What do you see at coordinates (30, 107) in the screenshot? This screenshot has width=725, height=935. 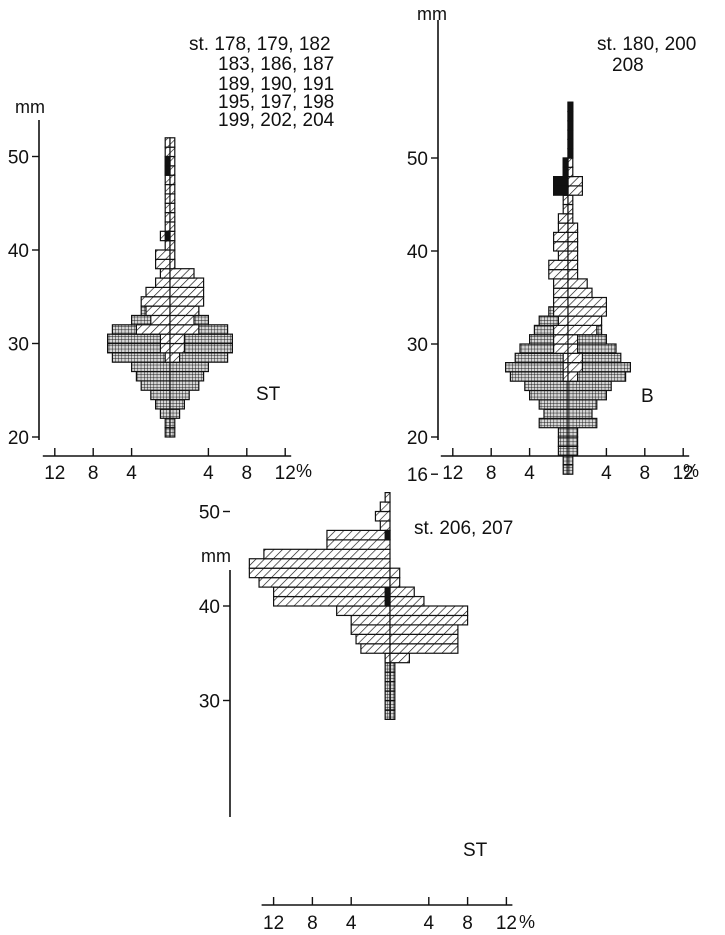 I see `y-unit-label-a: mm` at bounding box center [30, 107].